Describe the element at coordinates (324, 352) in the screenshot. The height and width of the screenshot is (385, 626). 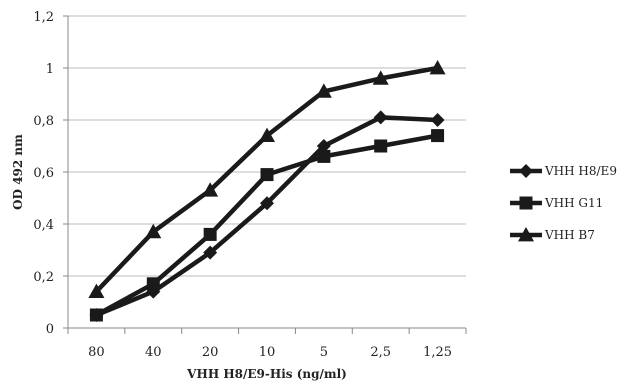
I see `x-tick-label: 5` at that location.